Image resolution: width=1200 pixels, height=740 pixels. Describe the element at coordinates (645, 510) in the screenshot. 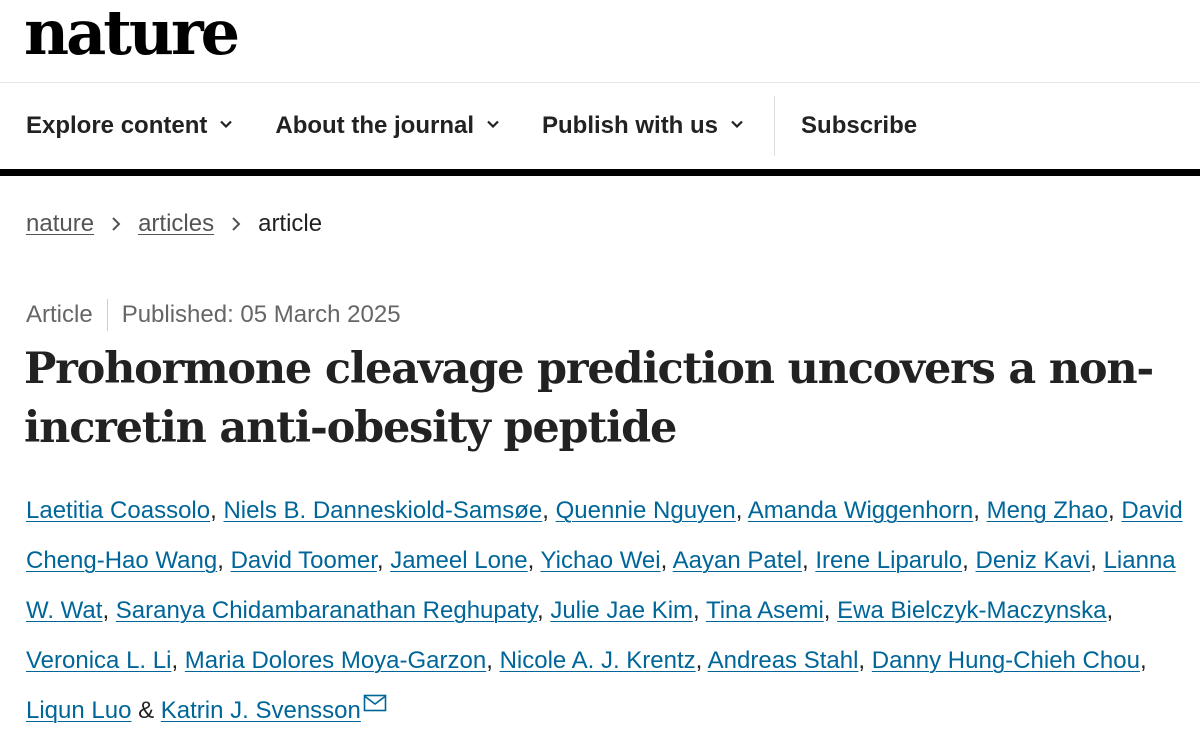

I see `author-link: Quennie Nguyen` at that location.